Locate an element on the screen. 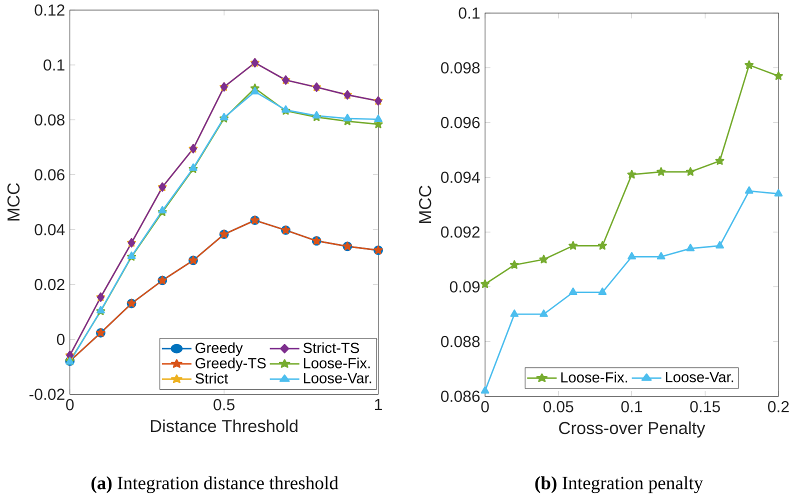  legend-label: Greedy is located at coordinates (219, 349).